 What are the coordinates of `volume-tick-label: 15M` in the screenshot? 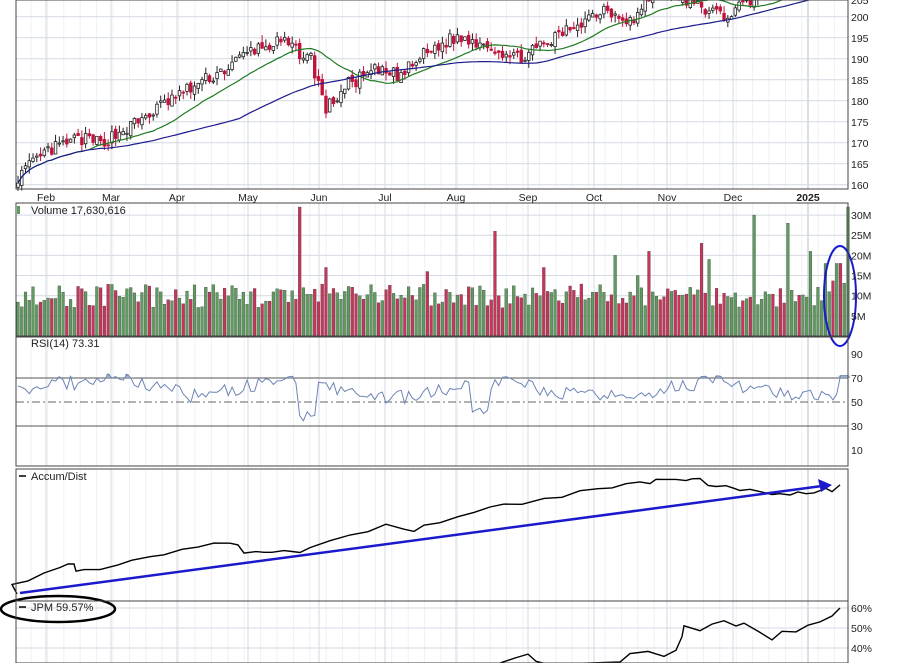 It's located at (861, 277).